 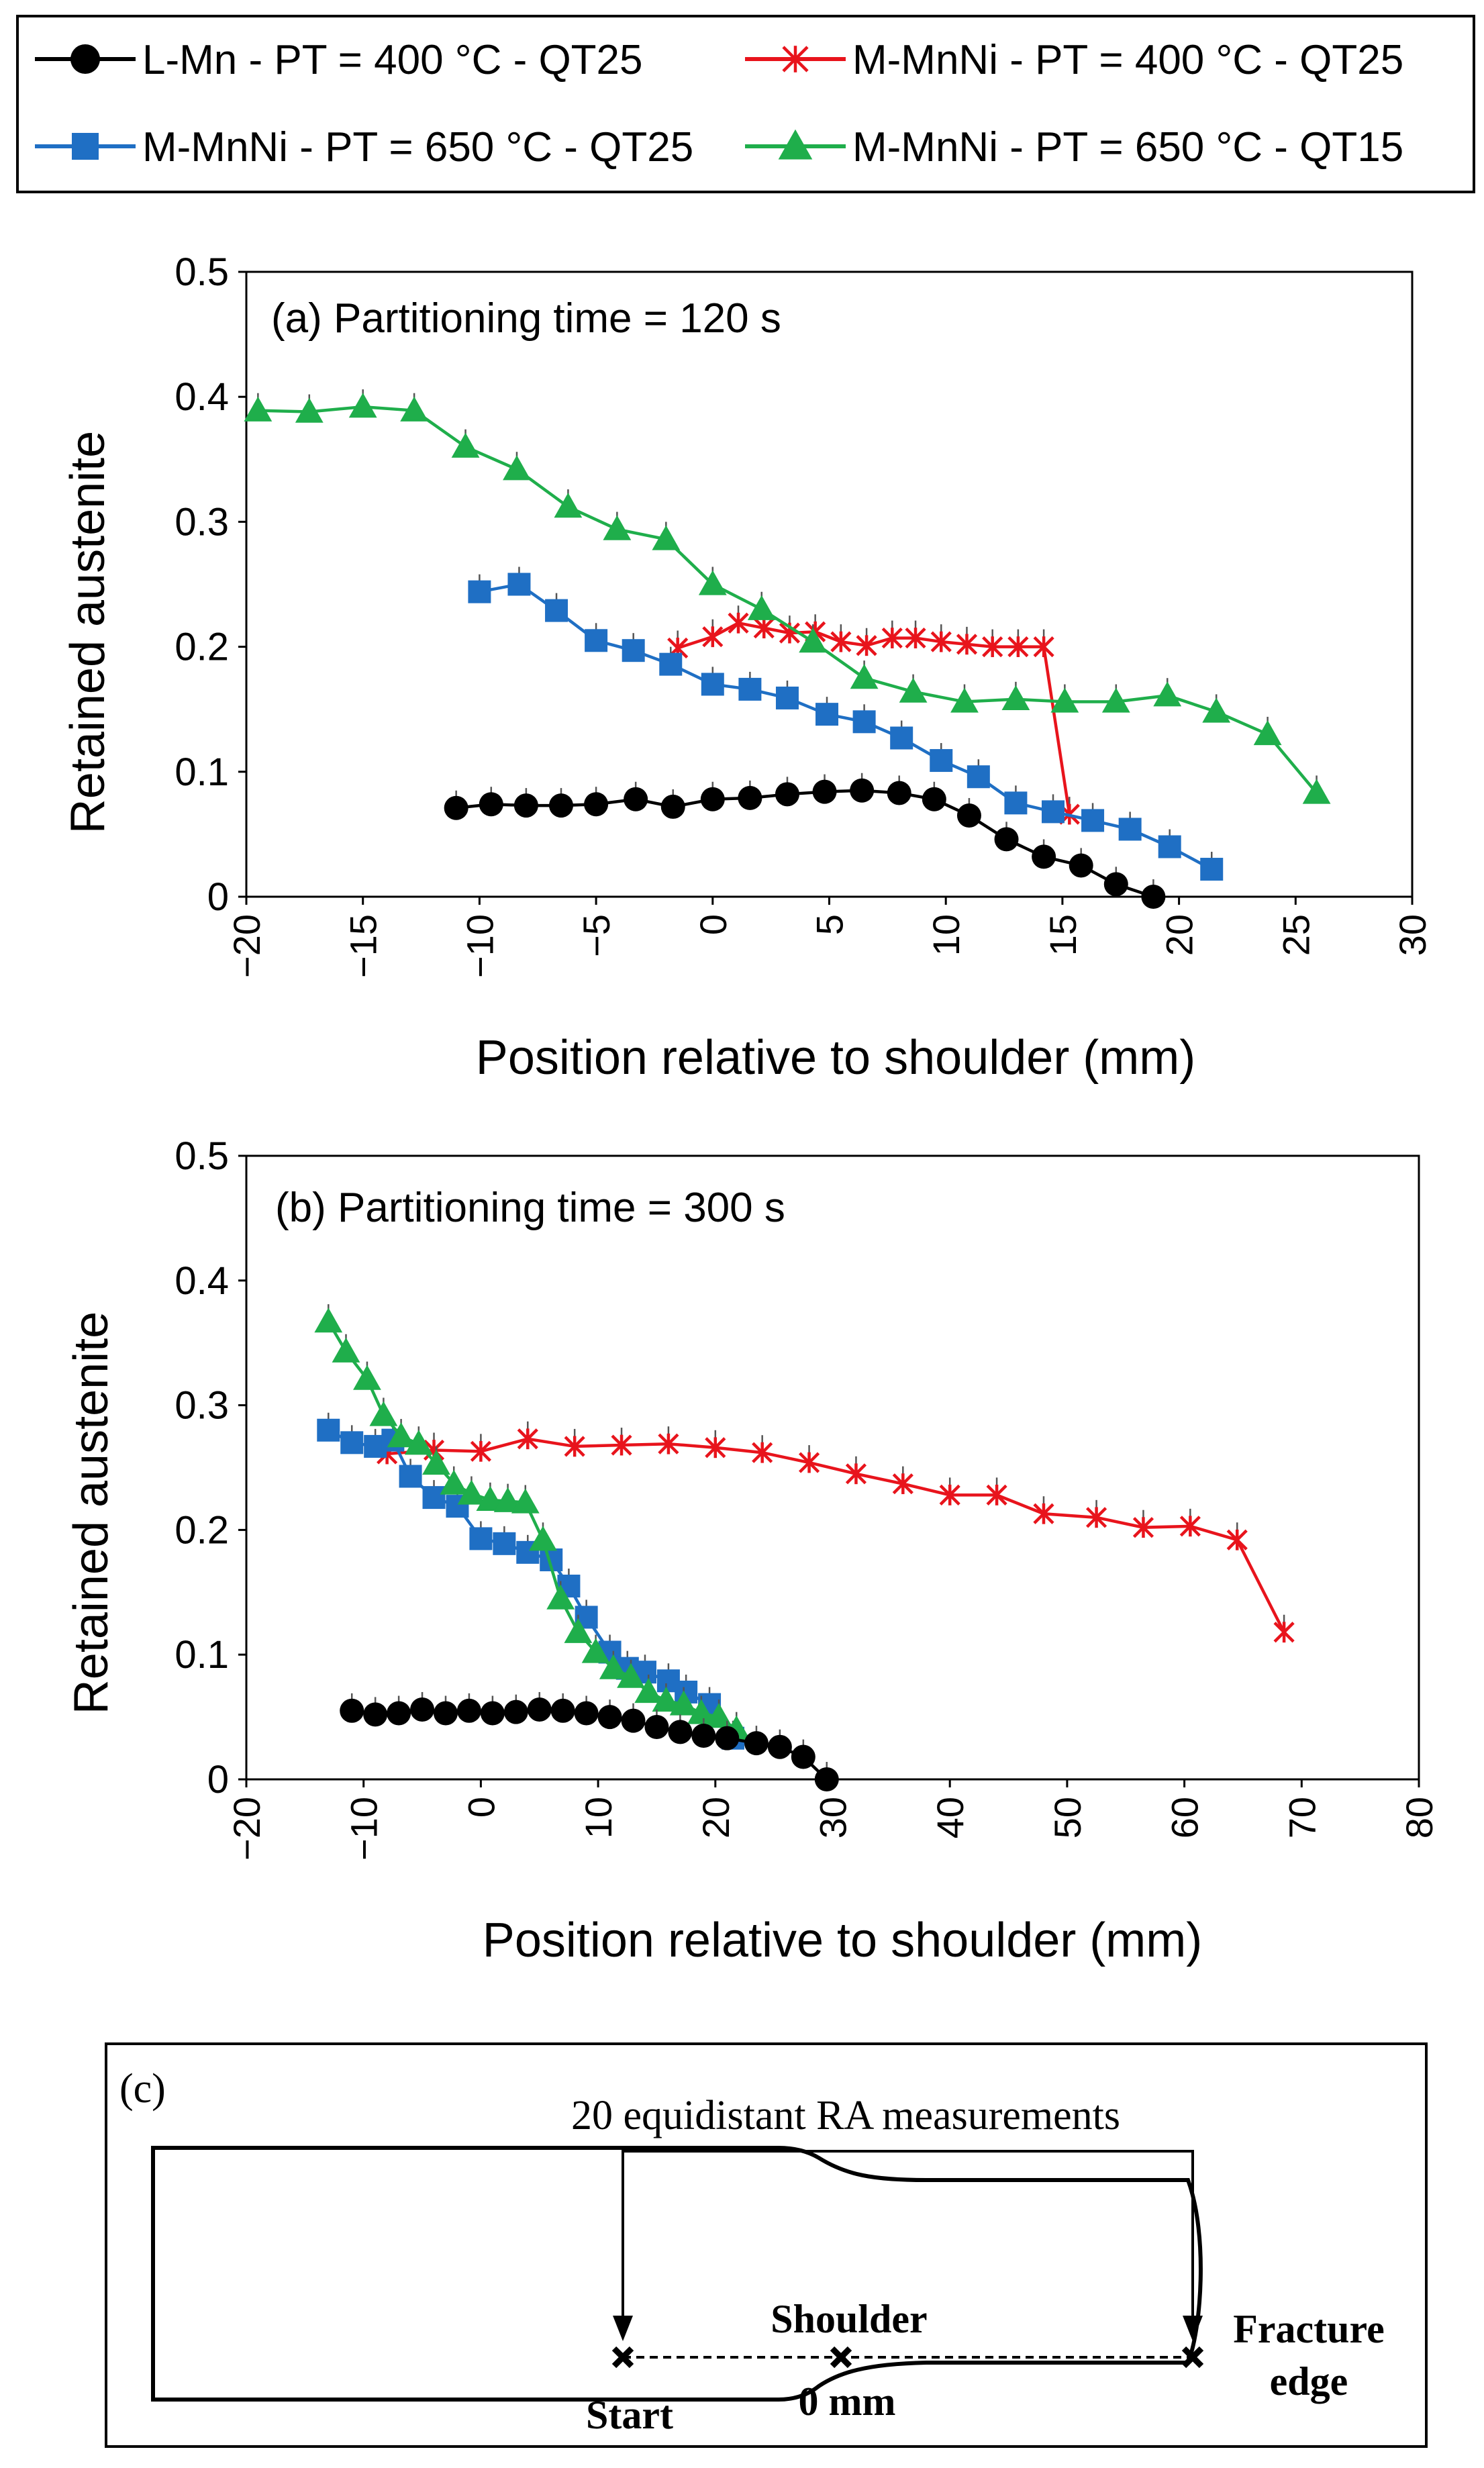 What do you see at coordinates (202, 272) in the screenshot?
I see `y-tick-label-0-5: 0.5` at bounding box center [202, 272].